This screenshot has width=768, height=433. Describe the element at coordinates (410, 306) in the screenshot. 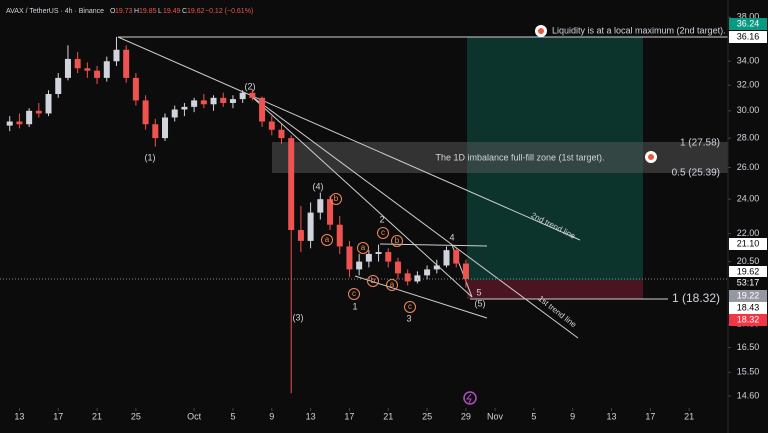

I see `wave-label: c` at that location.